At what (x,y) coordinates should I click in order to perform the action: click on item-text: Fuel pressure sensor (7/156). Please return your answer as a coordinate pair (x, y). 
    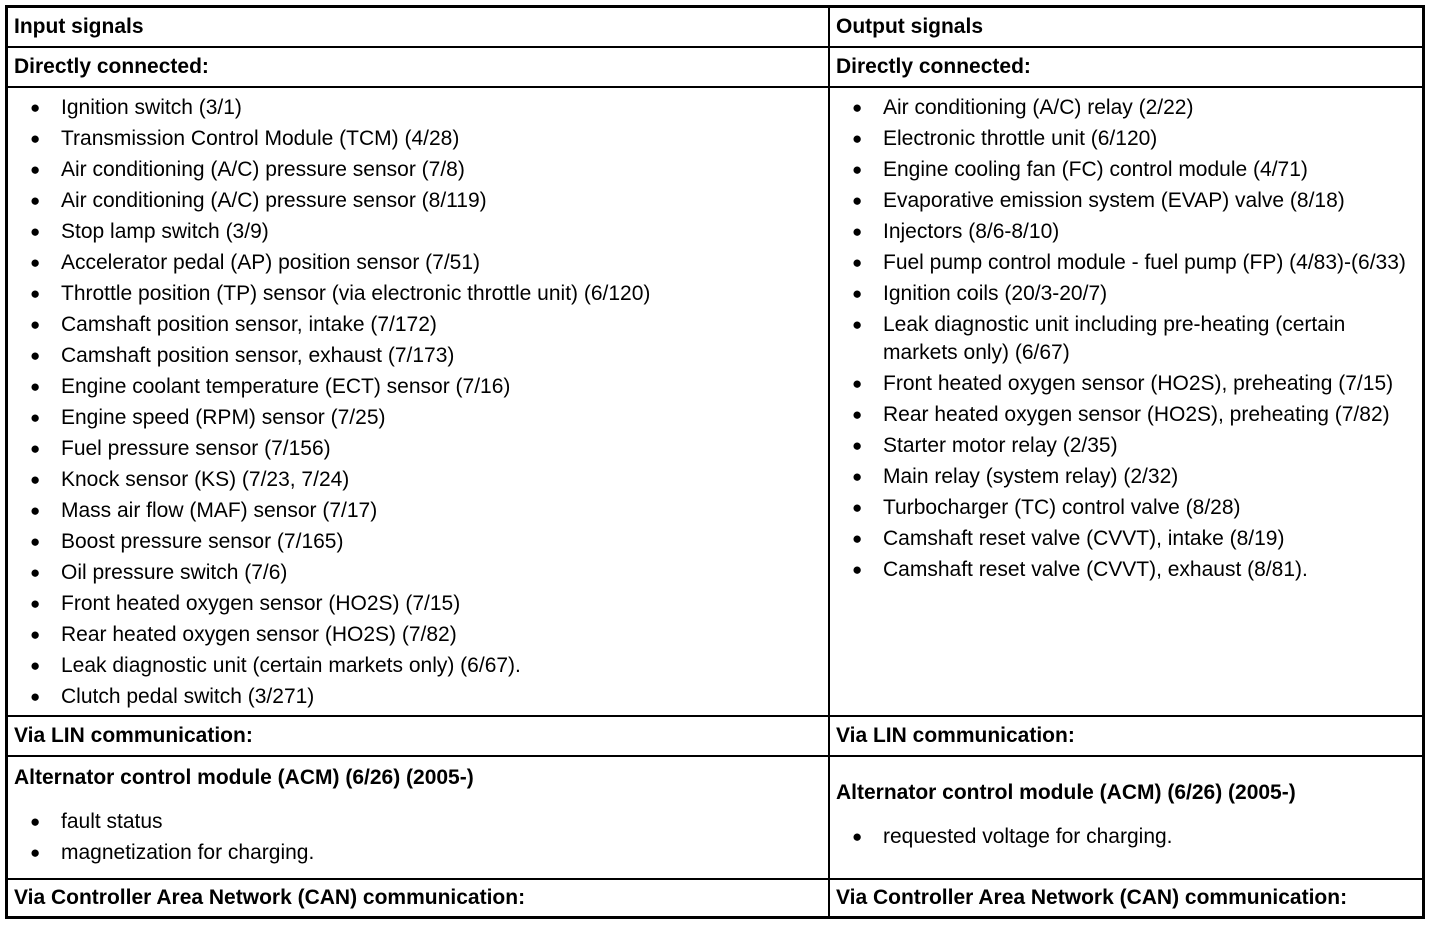
    Looking at the image, I should click on (196, 448).